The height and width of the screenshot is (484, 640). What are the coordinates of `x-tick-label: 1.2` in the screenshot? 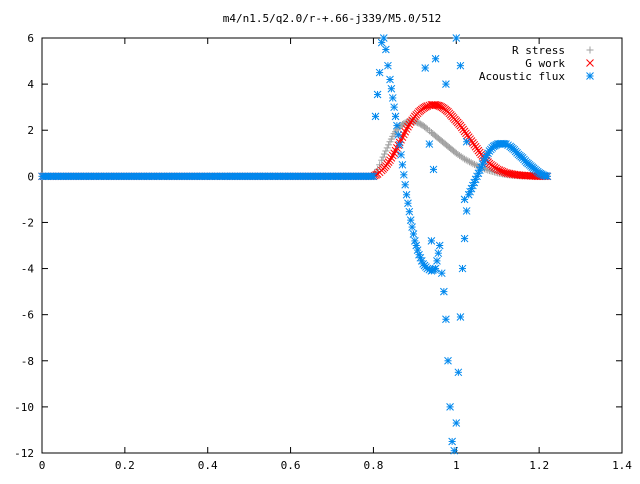 It's located at (539, 465).